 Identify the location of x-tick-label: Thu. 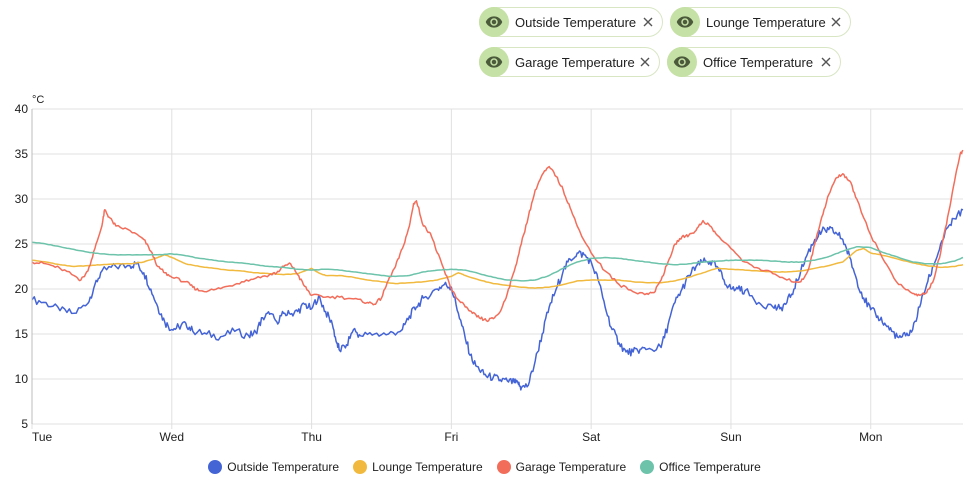
(311, 437).